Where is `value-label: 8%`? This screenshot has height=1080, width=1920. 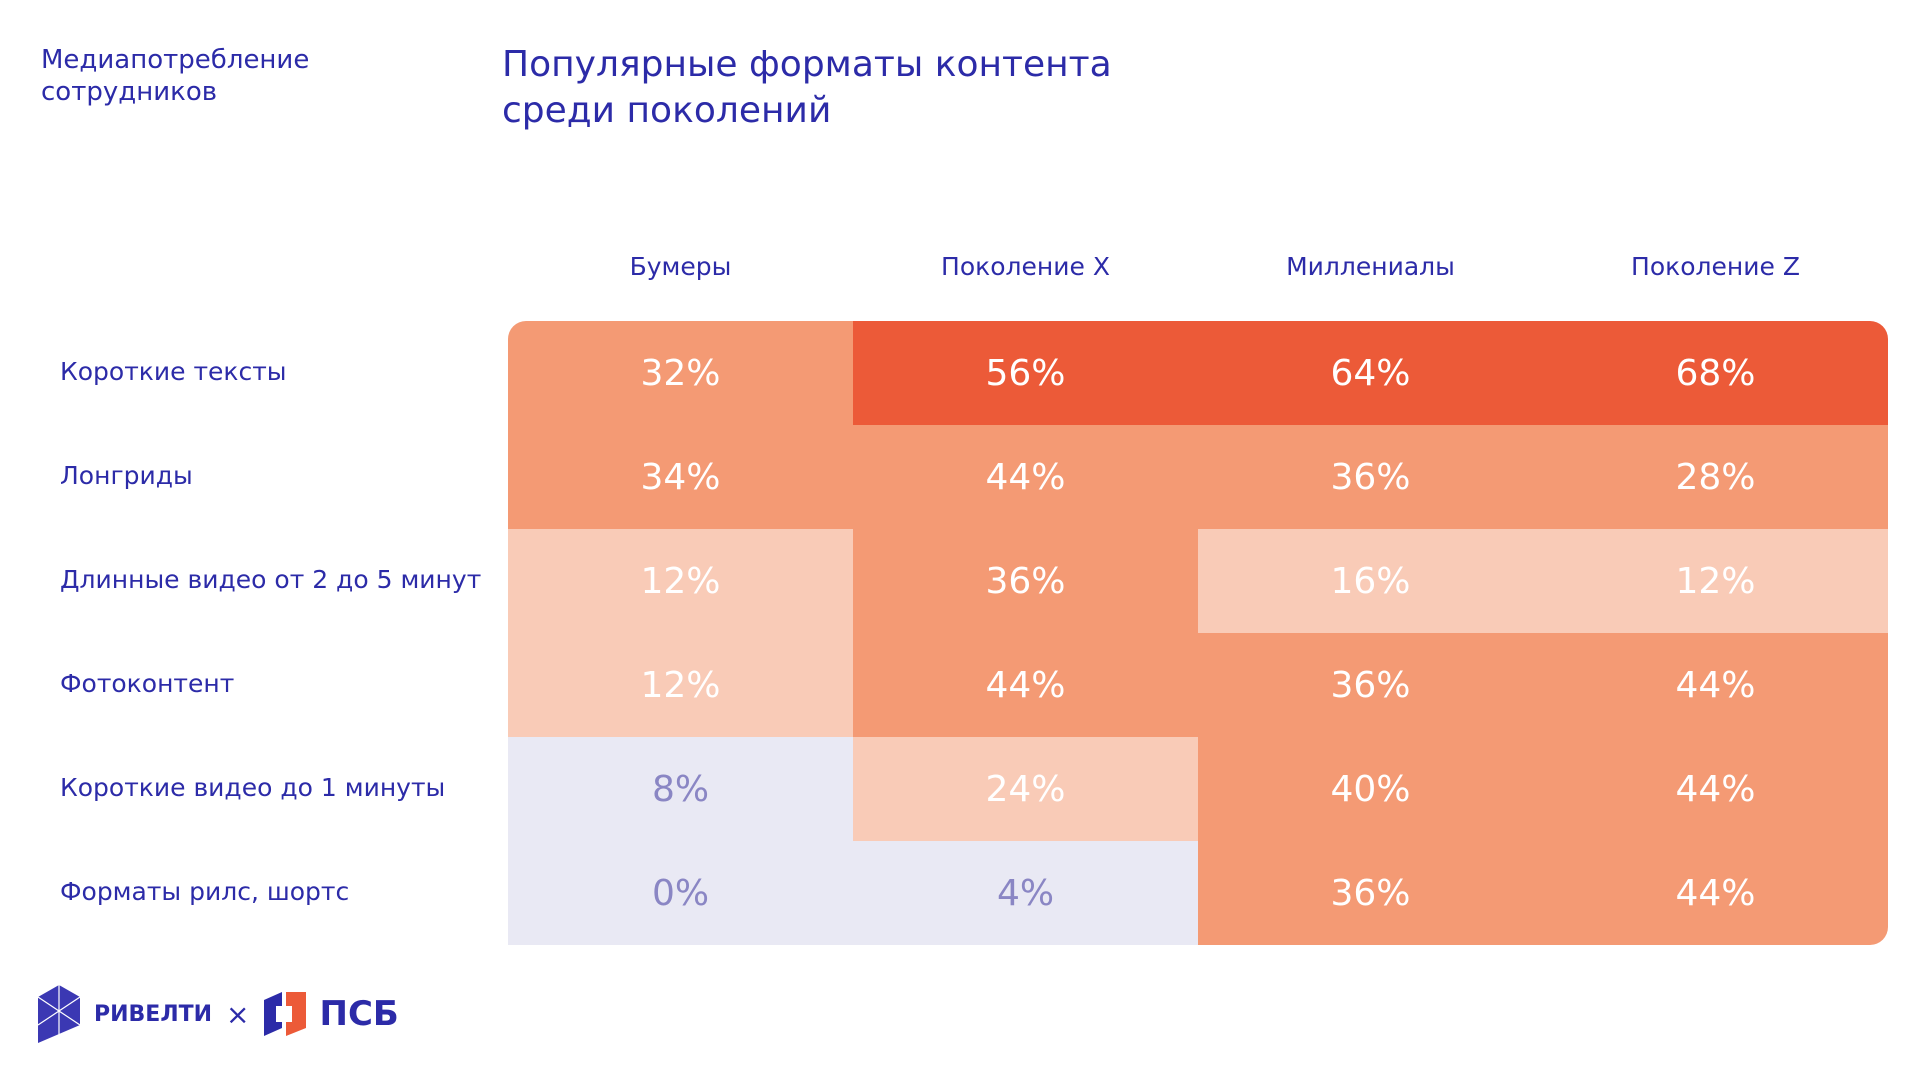 value-label: 8% is located at coordinates (680, 789).